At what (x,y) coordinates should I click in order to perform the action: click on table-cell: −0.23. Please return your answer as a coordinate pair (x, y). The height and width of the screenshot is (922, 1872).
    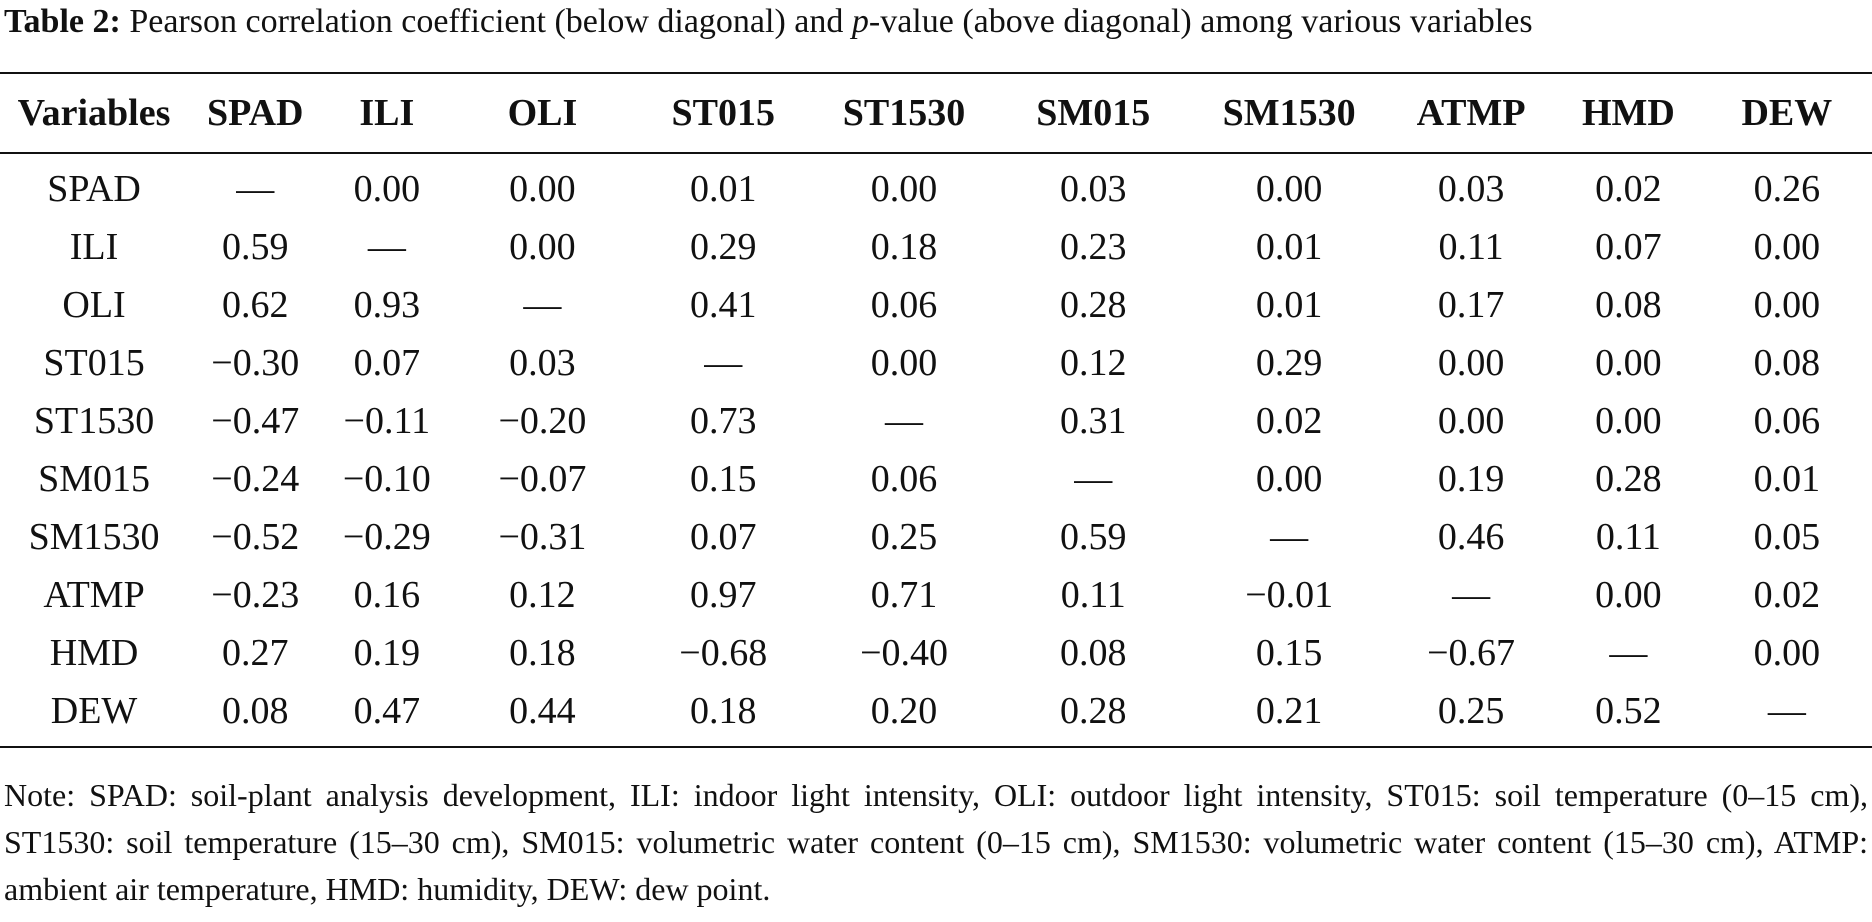
    Looking at the image, I should click on (255, 595).